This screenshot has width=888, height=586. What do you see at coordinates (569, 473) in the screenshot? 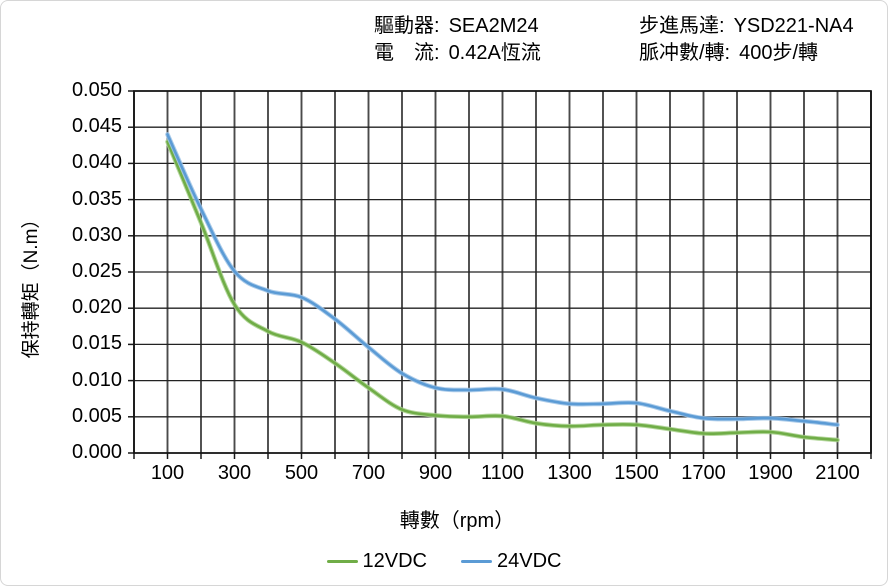
I see `x-tick-label: 1300` at bounding box center [569, 473].